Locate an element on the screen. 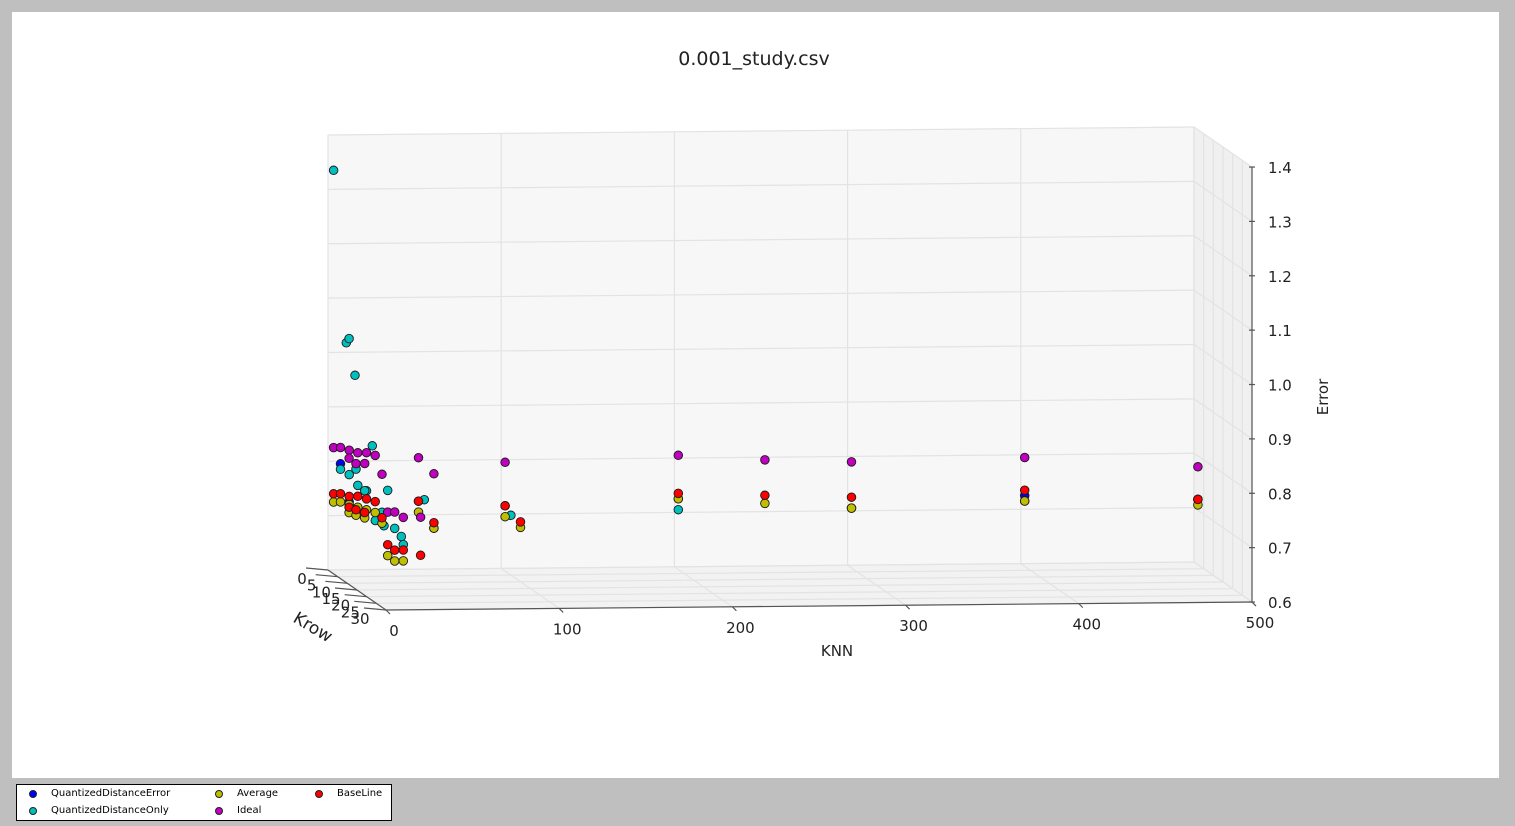  y-tick-label: 25 is located at coordinates (350, 612).